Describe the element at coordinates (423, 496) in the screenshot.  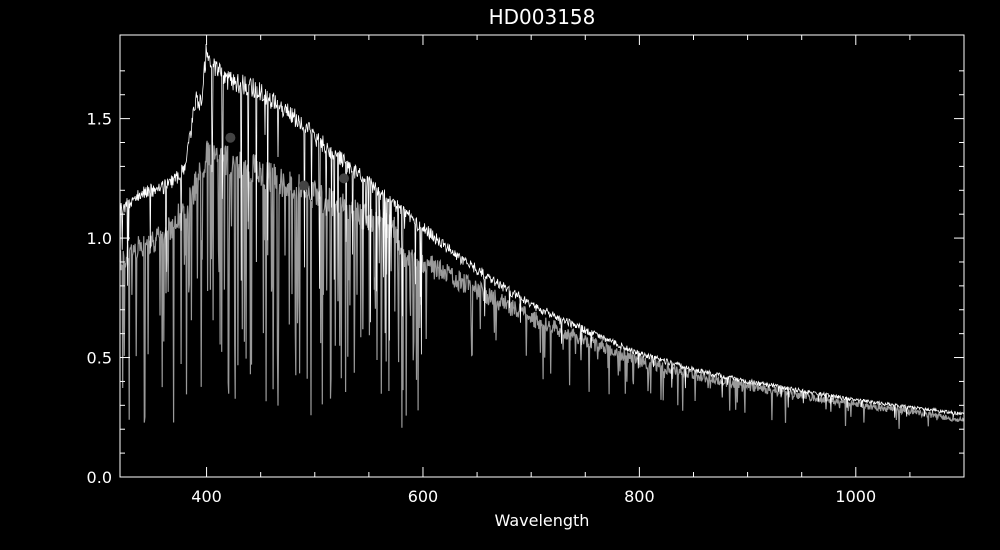
I see `x-tick-label: 600` at that location.